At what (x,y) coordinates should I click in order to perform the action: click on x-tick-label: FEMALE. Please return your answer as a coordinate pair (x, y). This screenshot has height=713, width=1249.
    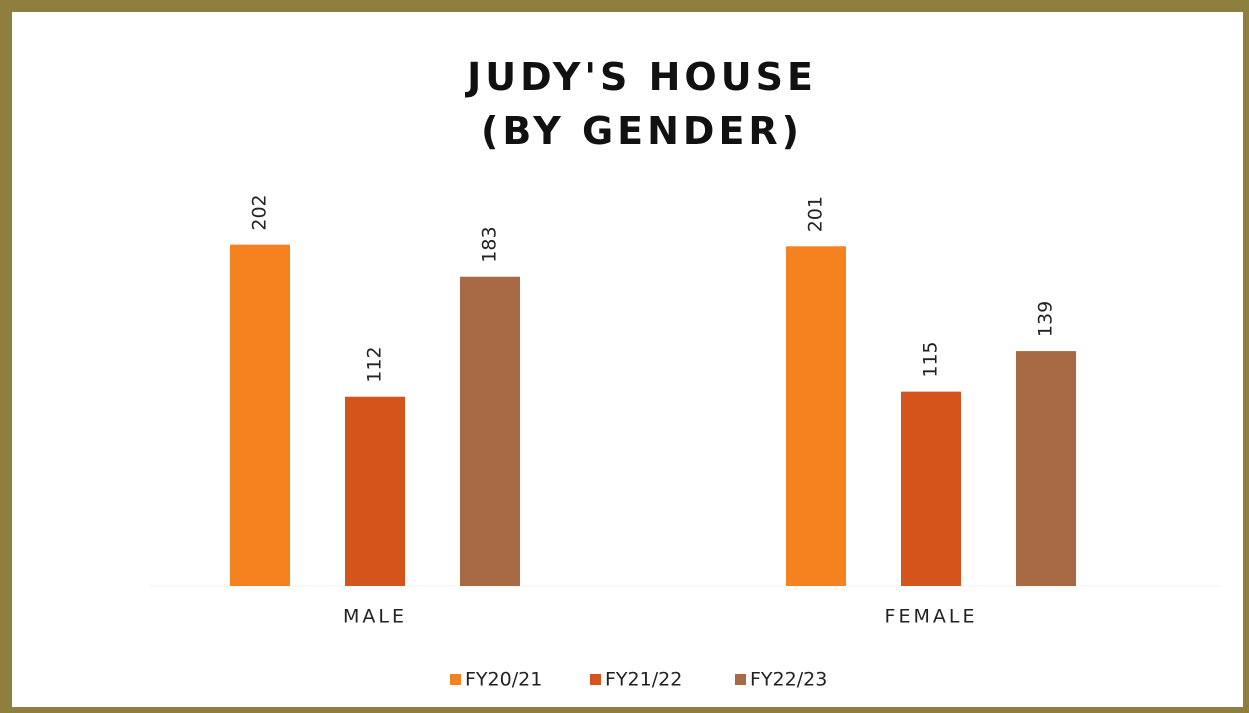
    Looking at the image, I should click on (931, 617).